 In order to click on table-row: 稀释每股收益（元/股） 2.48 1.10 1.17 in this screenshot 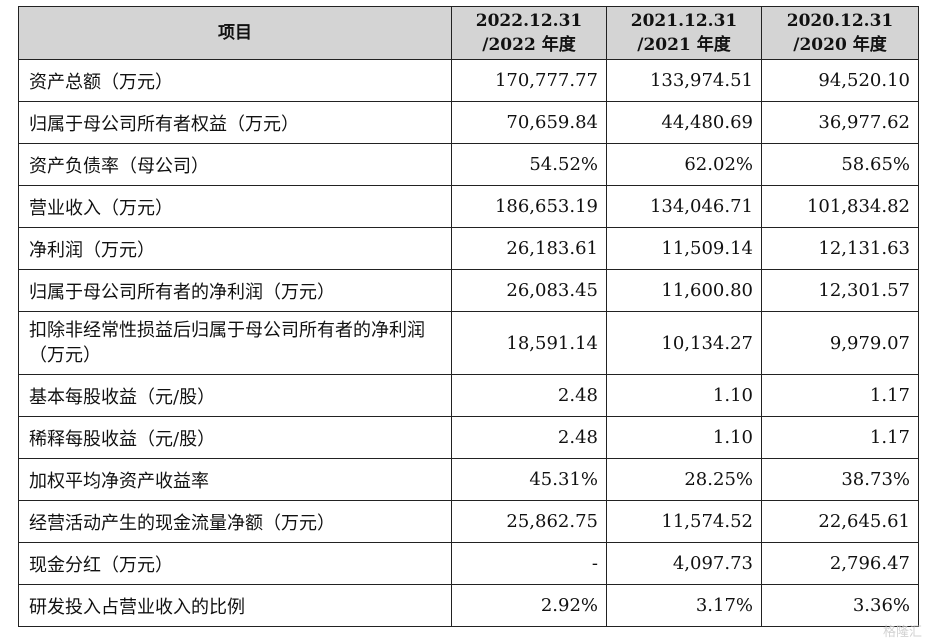, I will do `click(468, 437)`.